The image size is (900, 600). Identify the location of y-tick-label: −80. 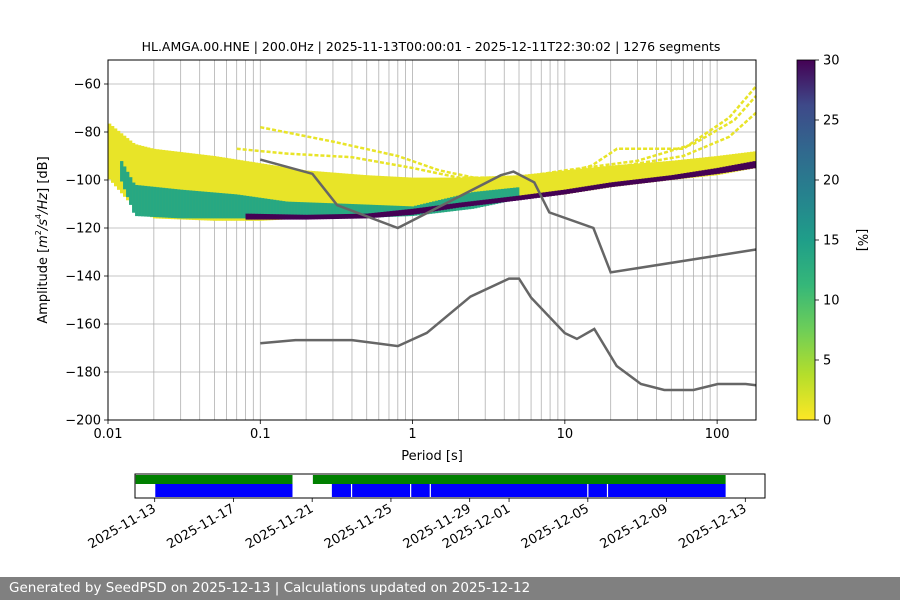
(87, 133).